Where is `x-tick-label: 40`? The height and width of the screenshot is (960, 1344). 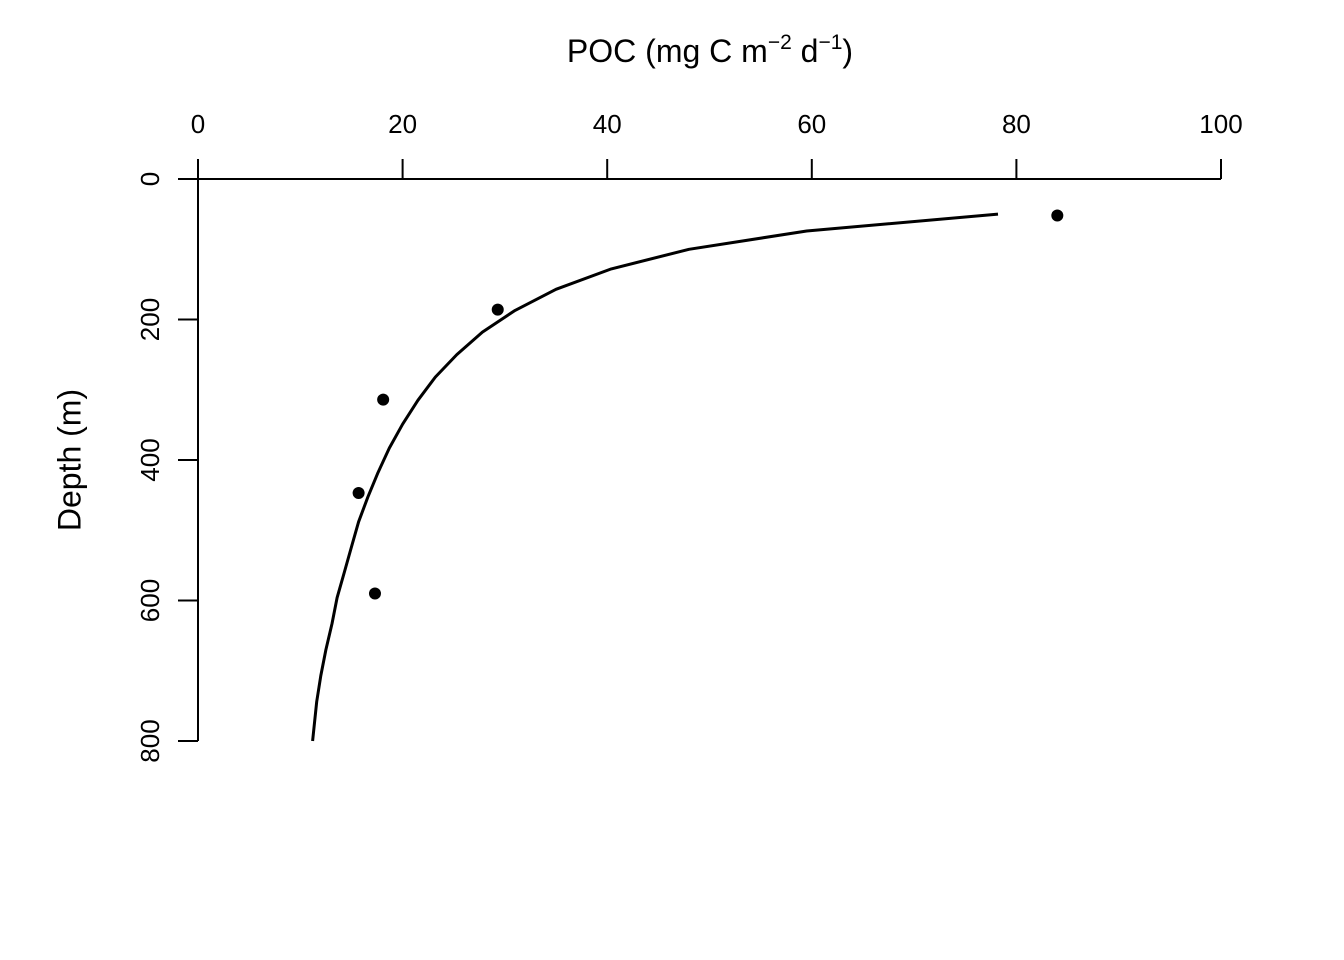
x-tick-label: 40 is located at coordinates (607, 124).